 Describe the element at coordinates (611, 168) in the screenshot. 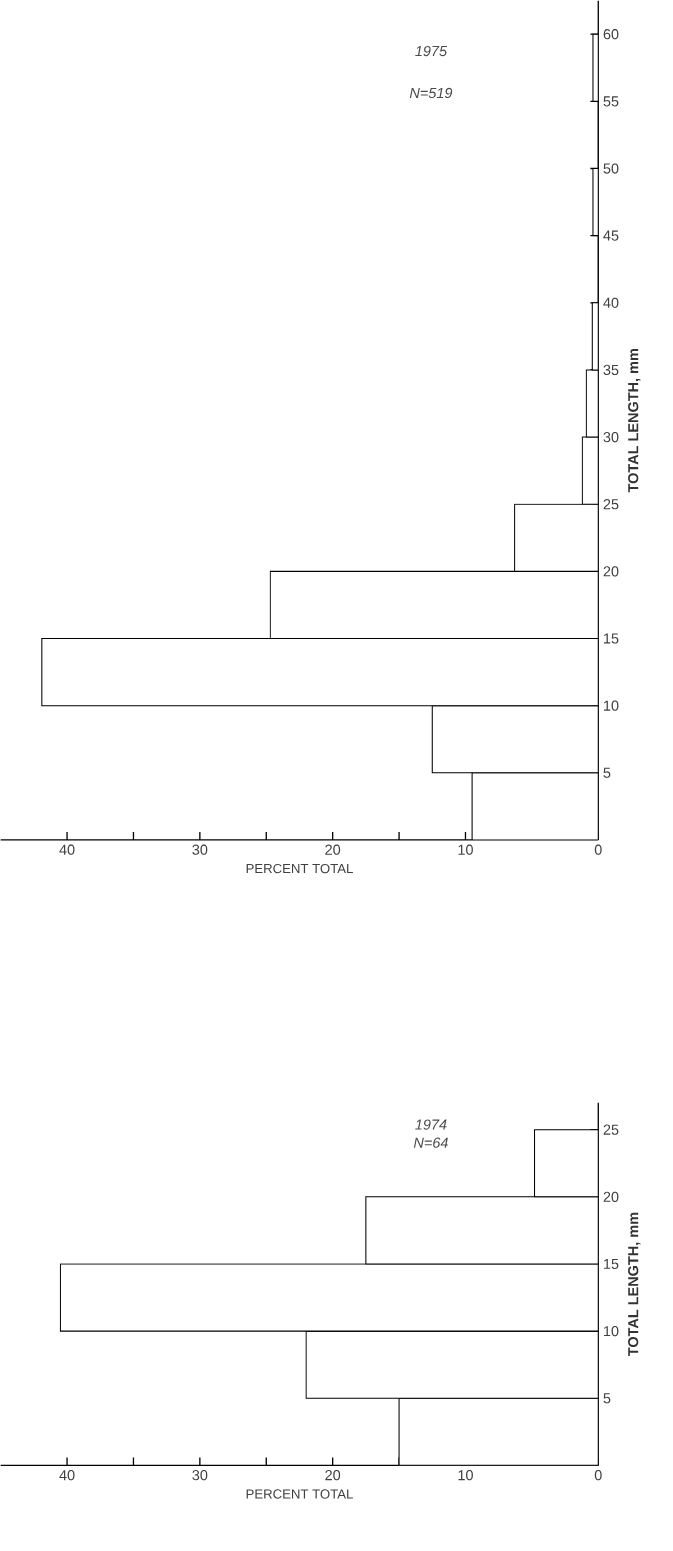

I see `y-tick-label: 50` at that location.